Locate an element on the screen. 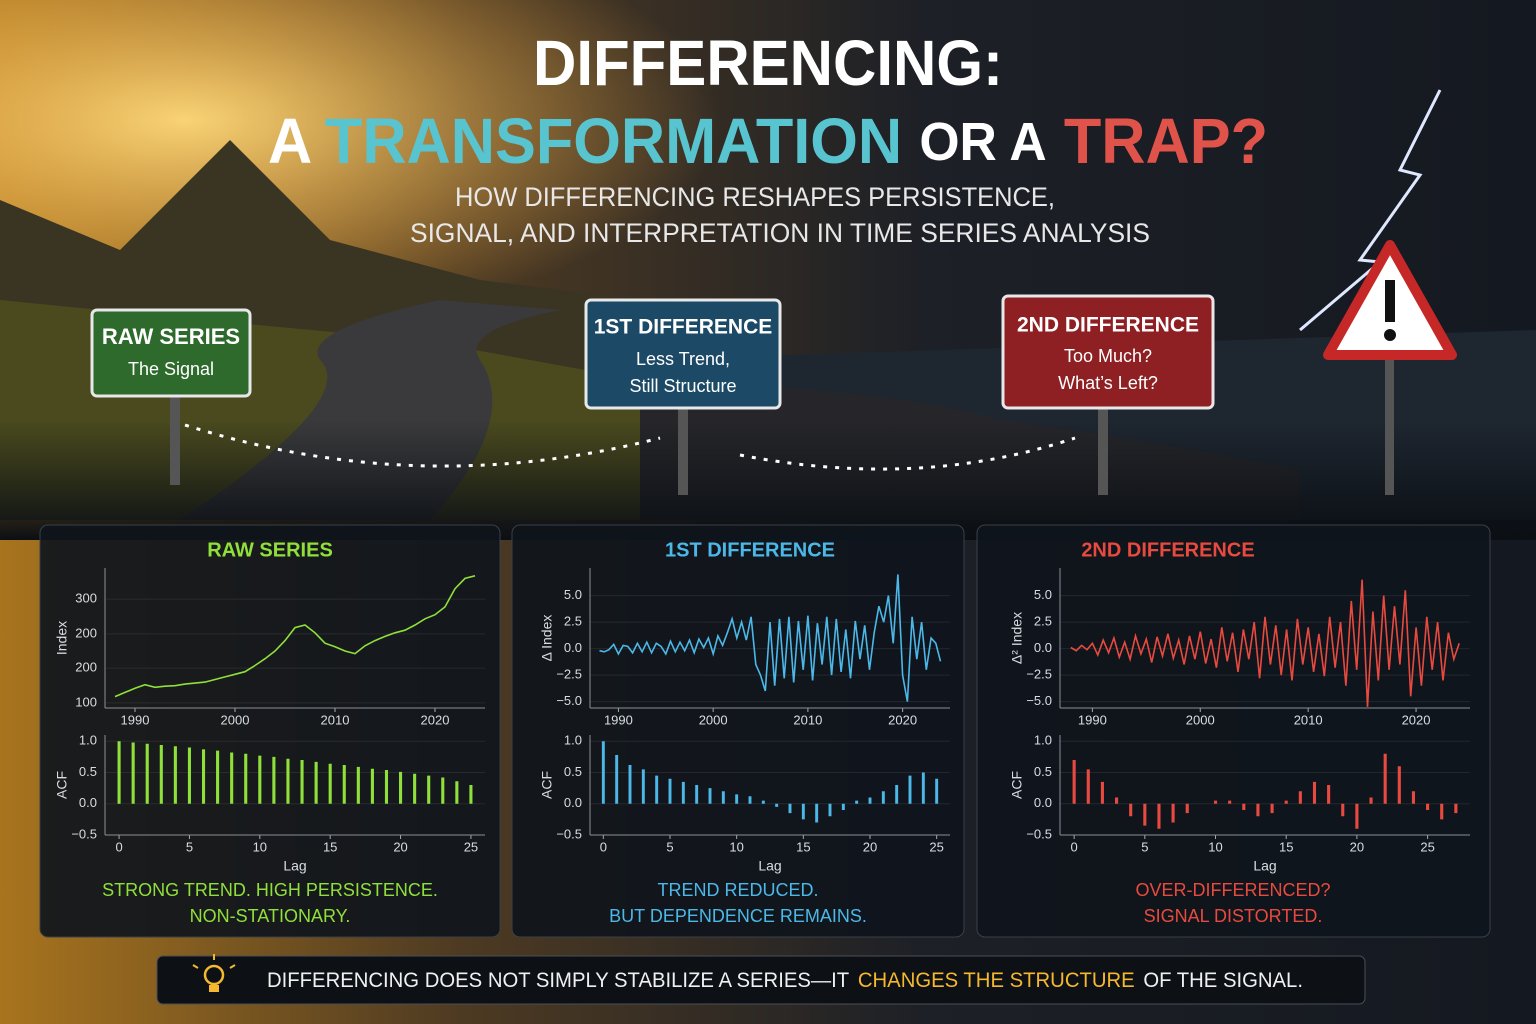 This screenshot has width=1536, height=1024. chart-title: RAW SERIES is located at coordinates (270, 550).